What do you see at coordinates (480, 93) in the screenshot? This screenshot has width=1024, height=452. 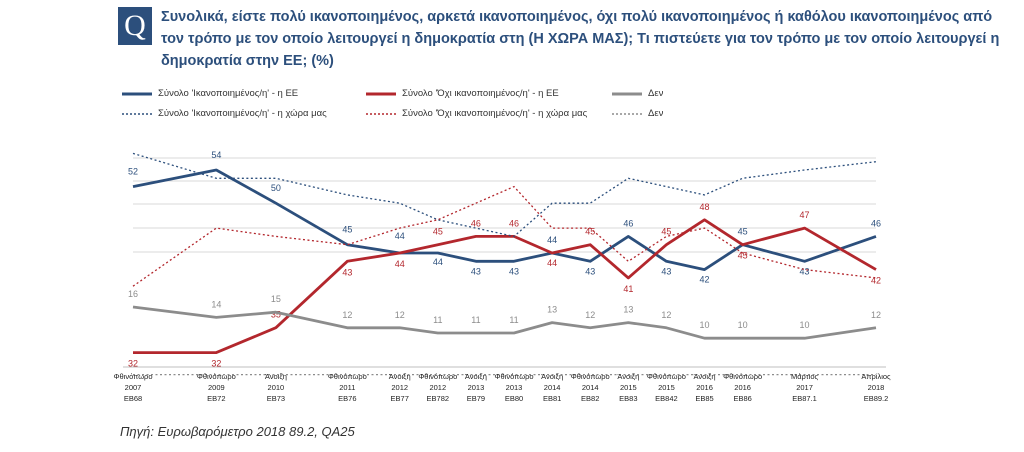 I see `legend-label: Σύνολο 'Όχι ικανοποιημένος/η' - η ΕΕ` at bounding box center [480, 93].